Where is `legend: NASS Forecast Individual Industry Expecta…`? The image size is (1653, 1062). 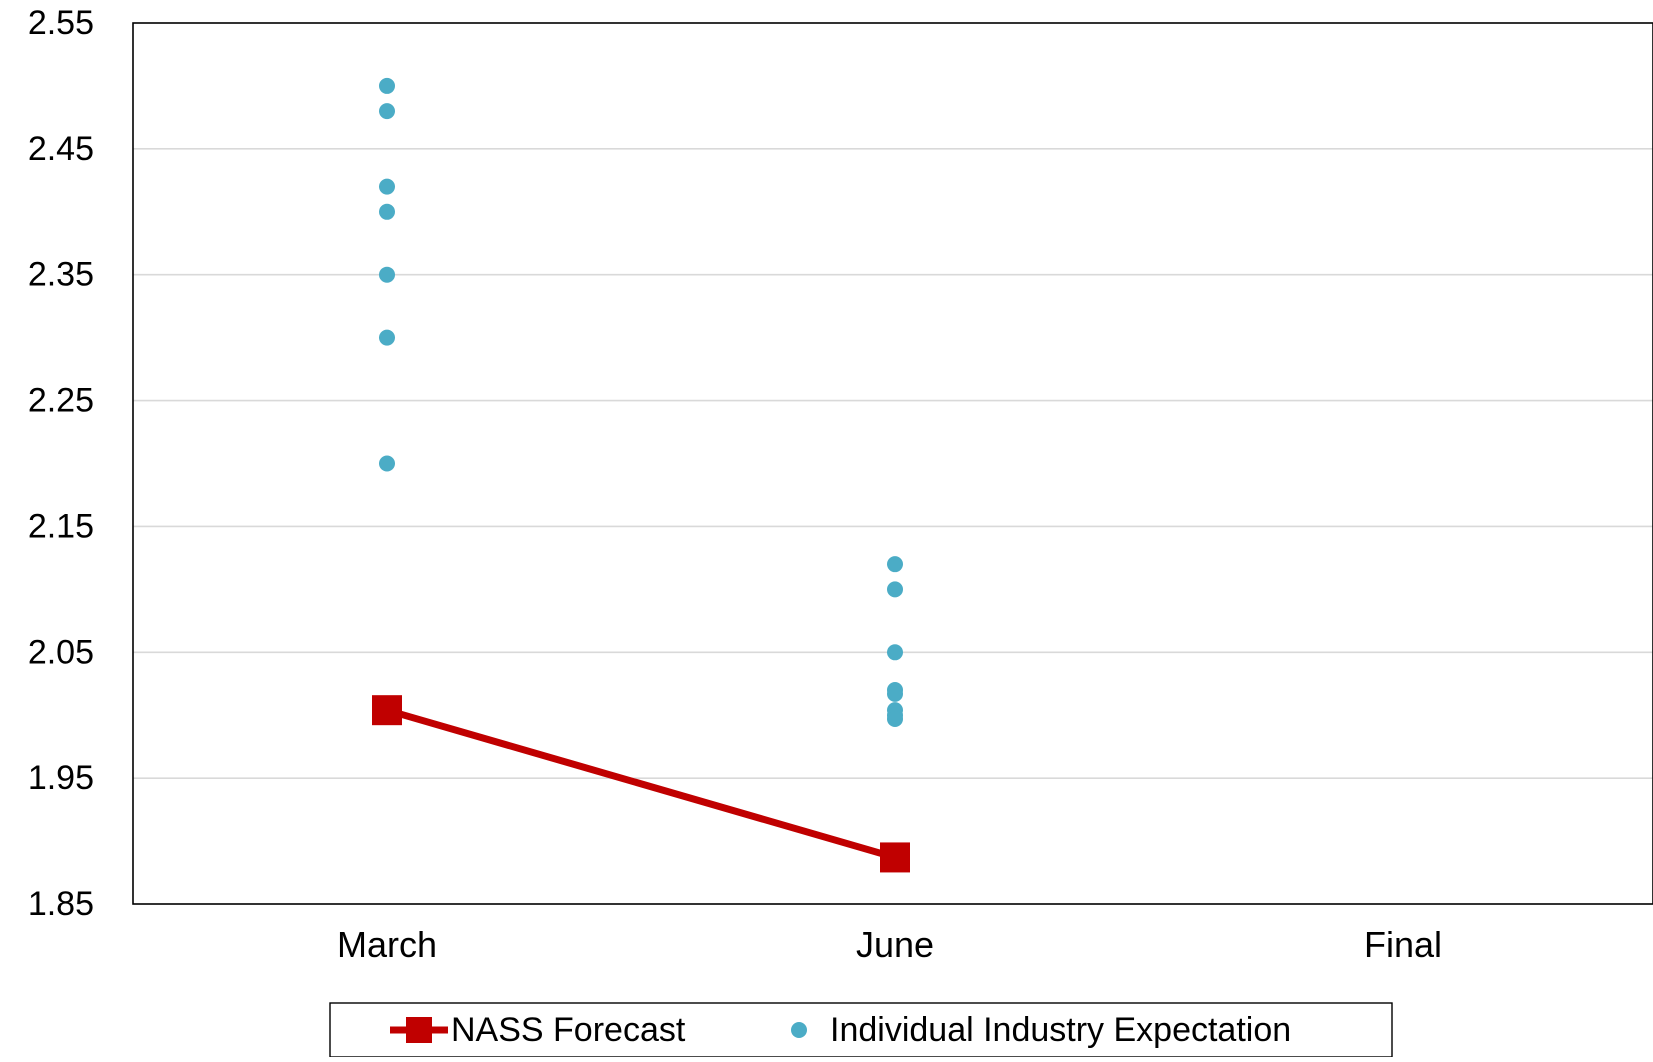 legend: NASS Forecast Individual Industry Expecta… is located at coordinates (861, 1030).